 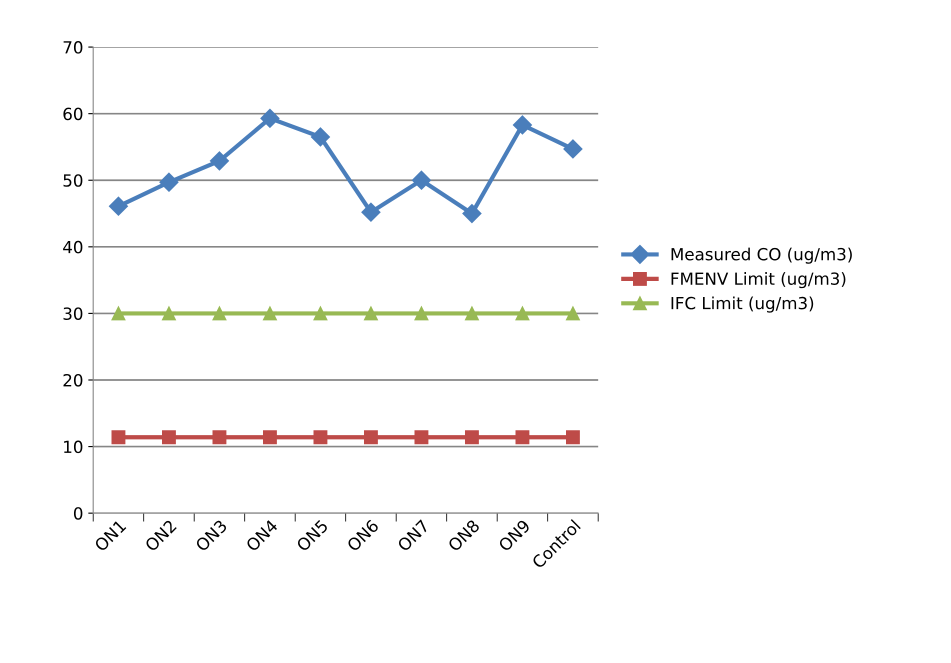 I want to click on y-tick-label: 50, so click(x=73, y=180).